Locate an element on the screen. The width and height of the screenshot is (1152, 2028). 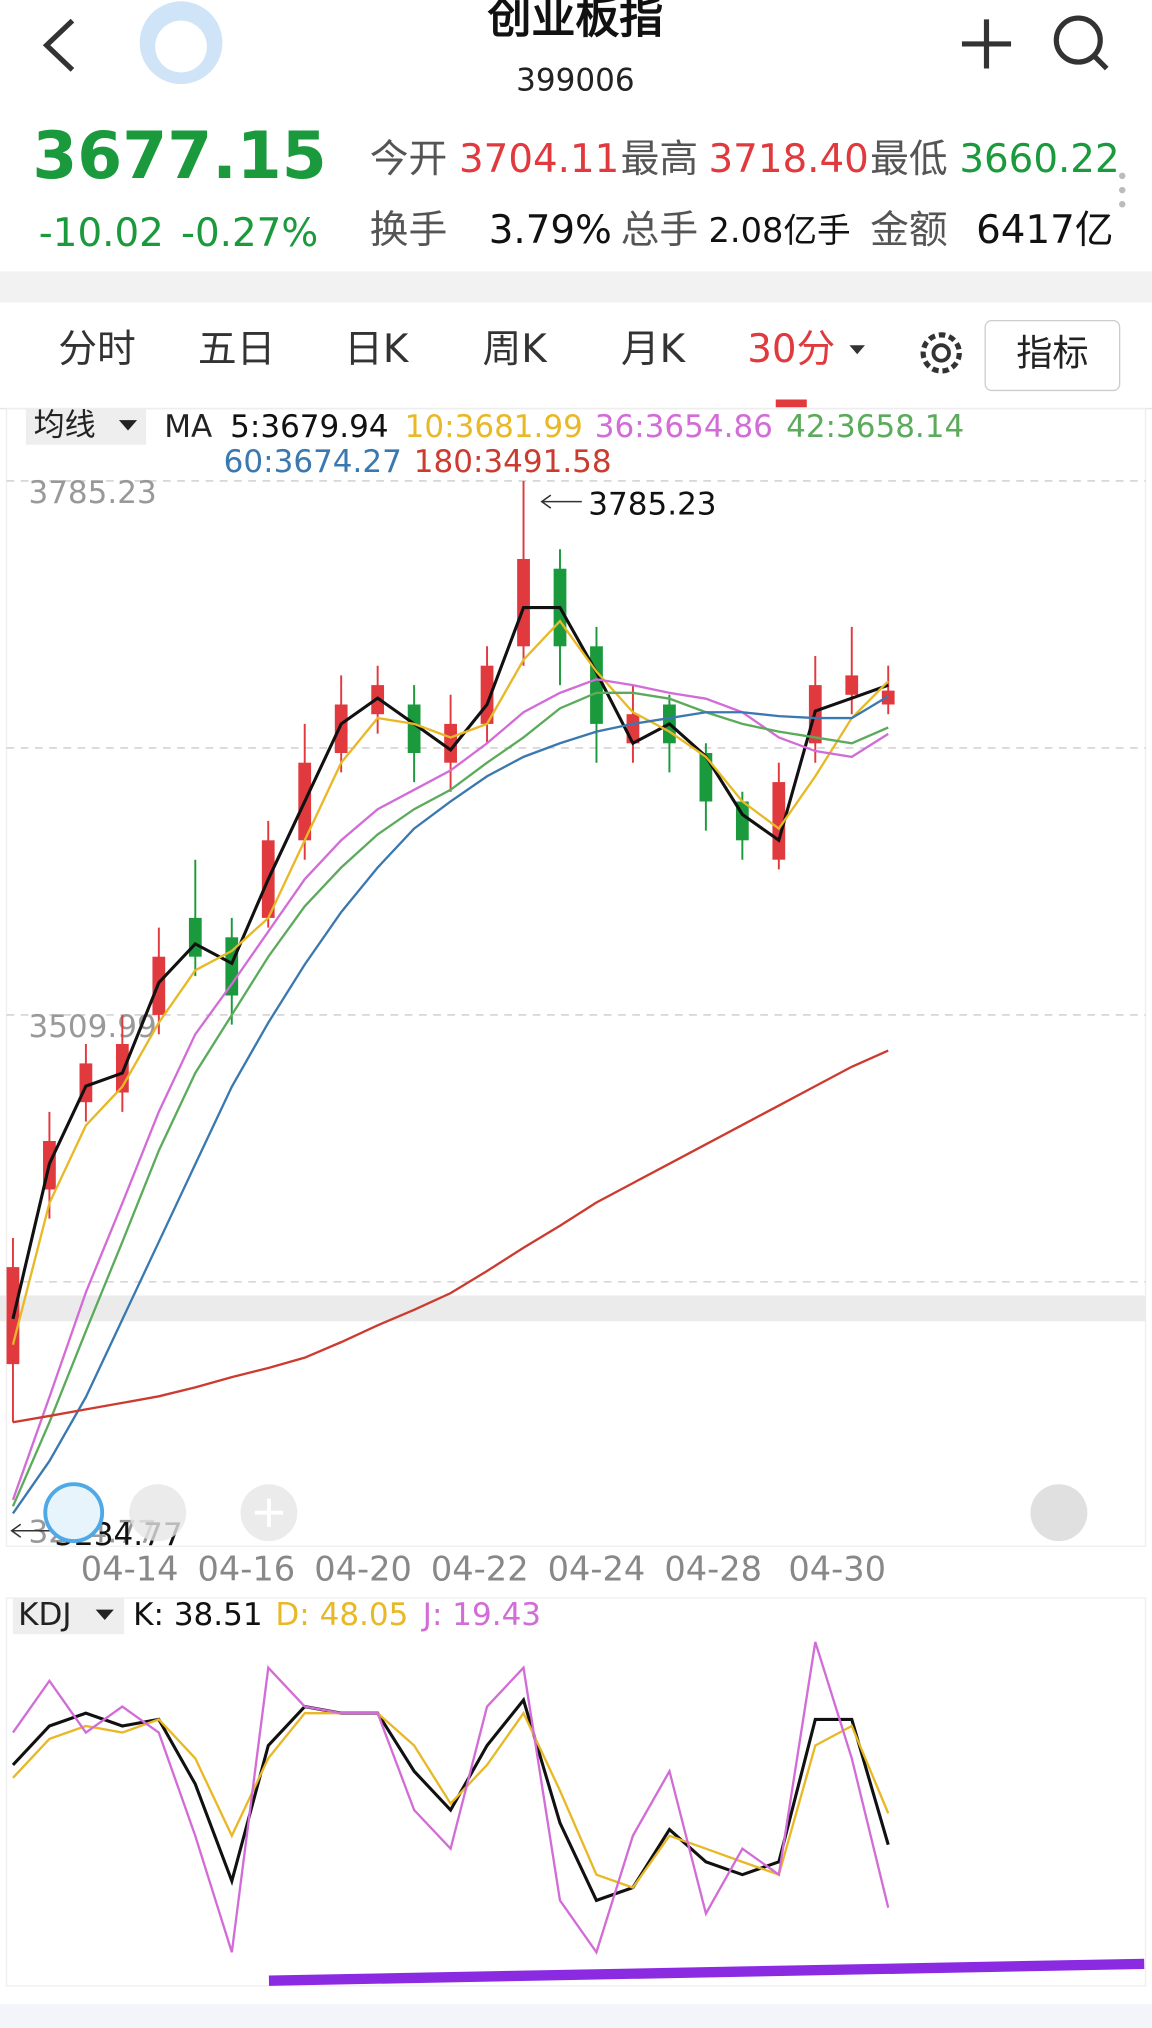
legend-entry: 36:3654.86 is located at coordinates (684, 427).